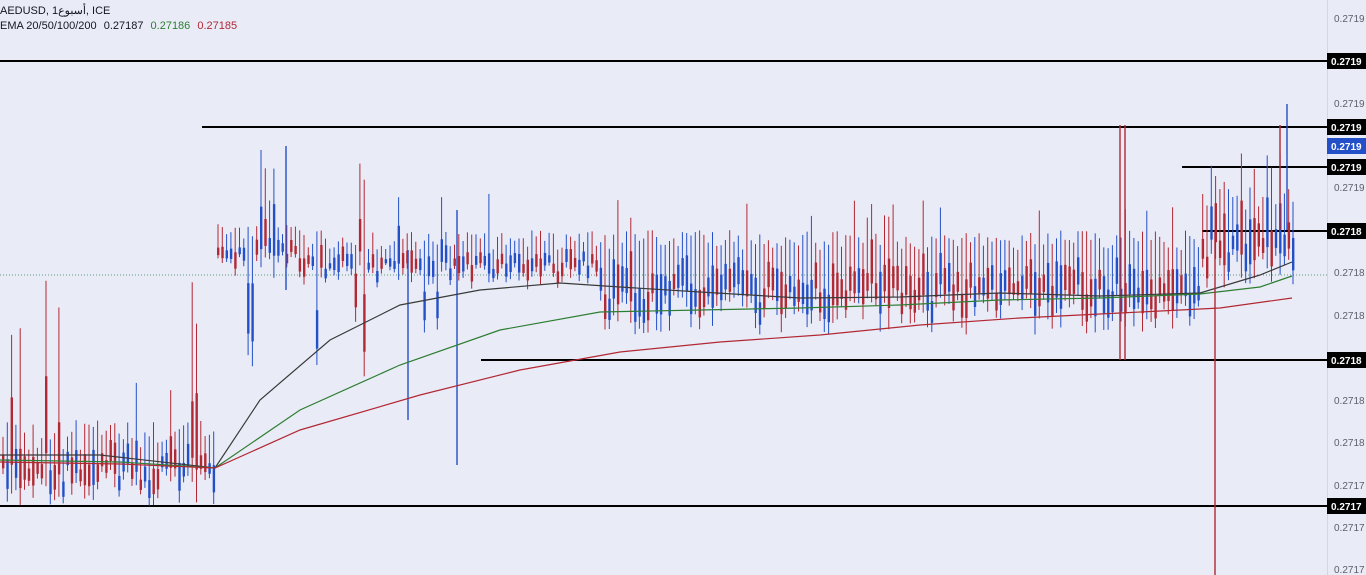 The image size is (1366, 575). What do you see at coordinates (1349, 443) in the screenshot?
I see `price-tick-label: 0.2718` at bounding box center [1349, 443].